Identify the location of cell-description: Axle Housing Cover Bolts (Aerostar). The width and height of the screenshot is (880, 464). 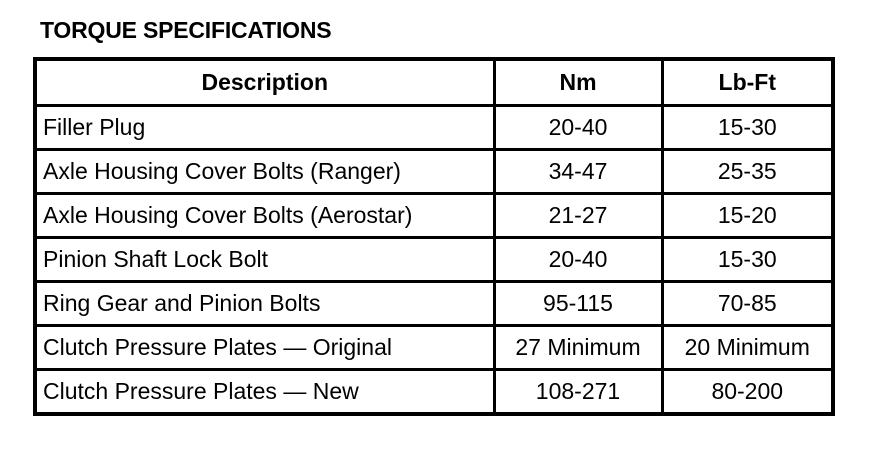
(264, 215).